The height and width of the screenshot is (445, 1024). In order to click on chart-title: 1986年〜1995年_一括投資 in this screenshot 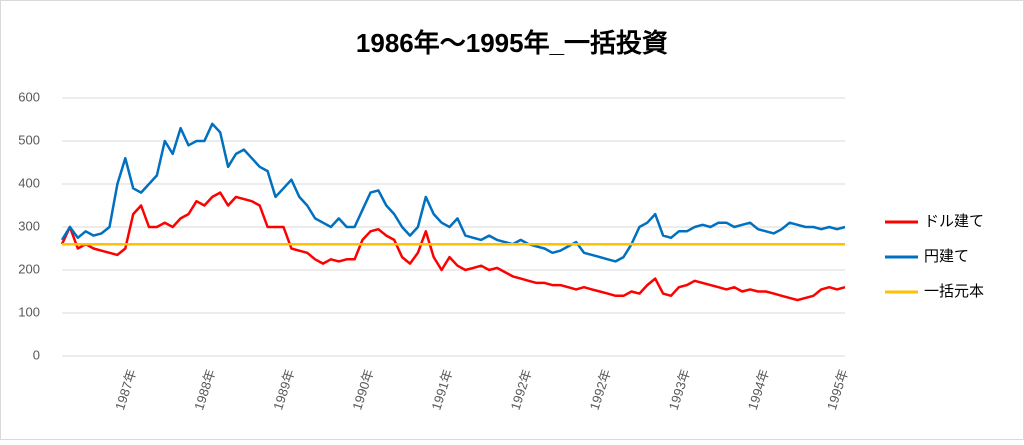, I will do `click(512, 43)`.